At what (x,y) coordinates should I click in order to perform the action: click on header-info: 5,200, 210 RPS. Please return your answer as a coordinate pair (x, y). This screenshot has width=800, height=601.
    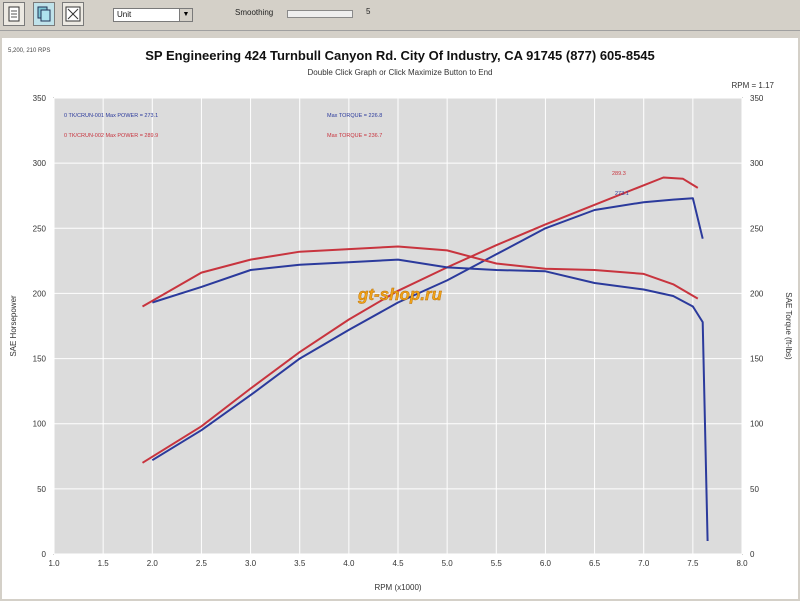
    Looking at the image, I should click on (29, 51).